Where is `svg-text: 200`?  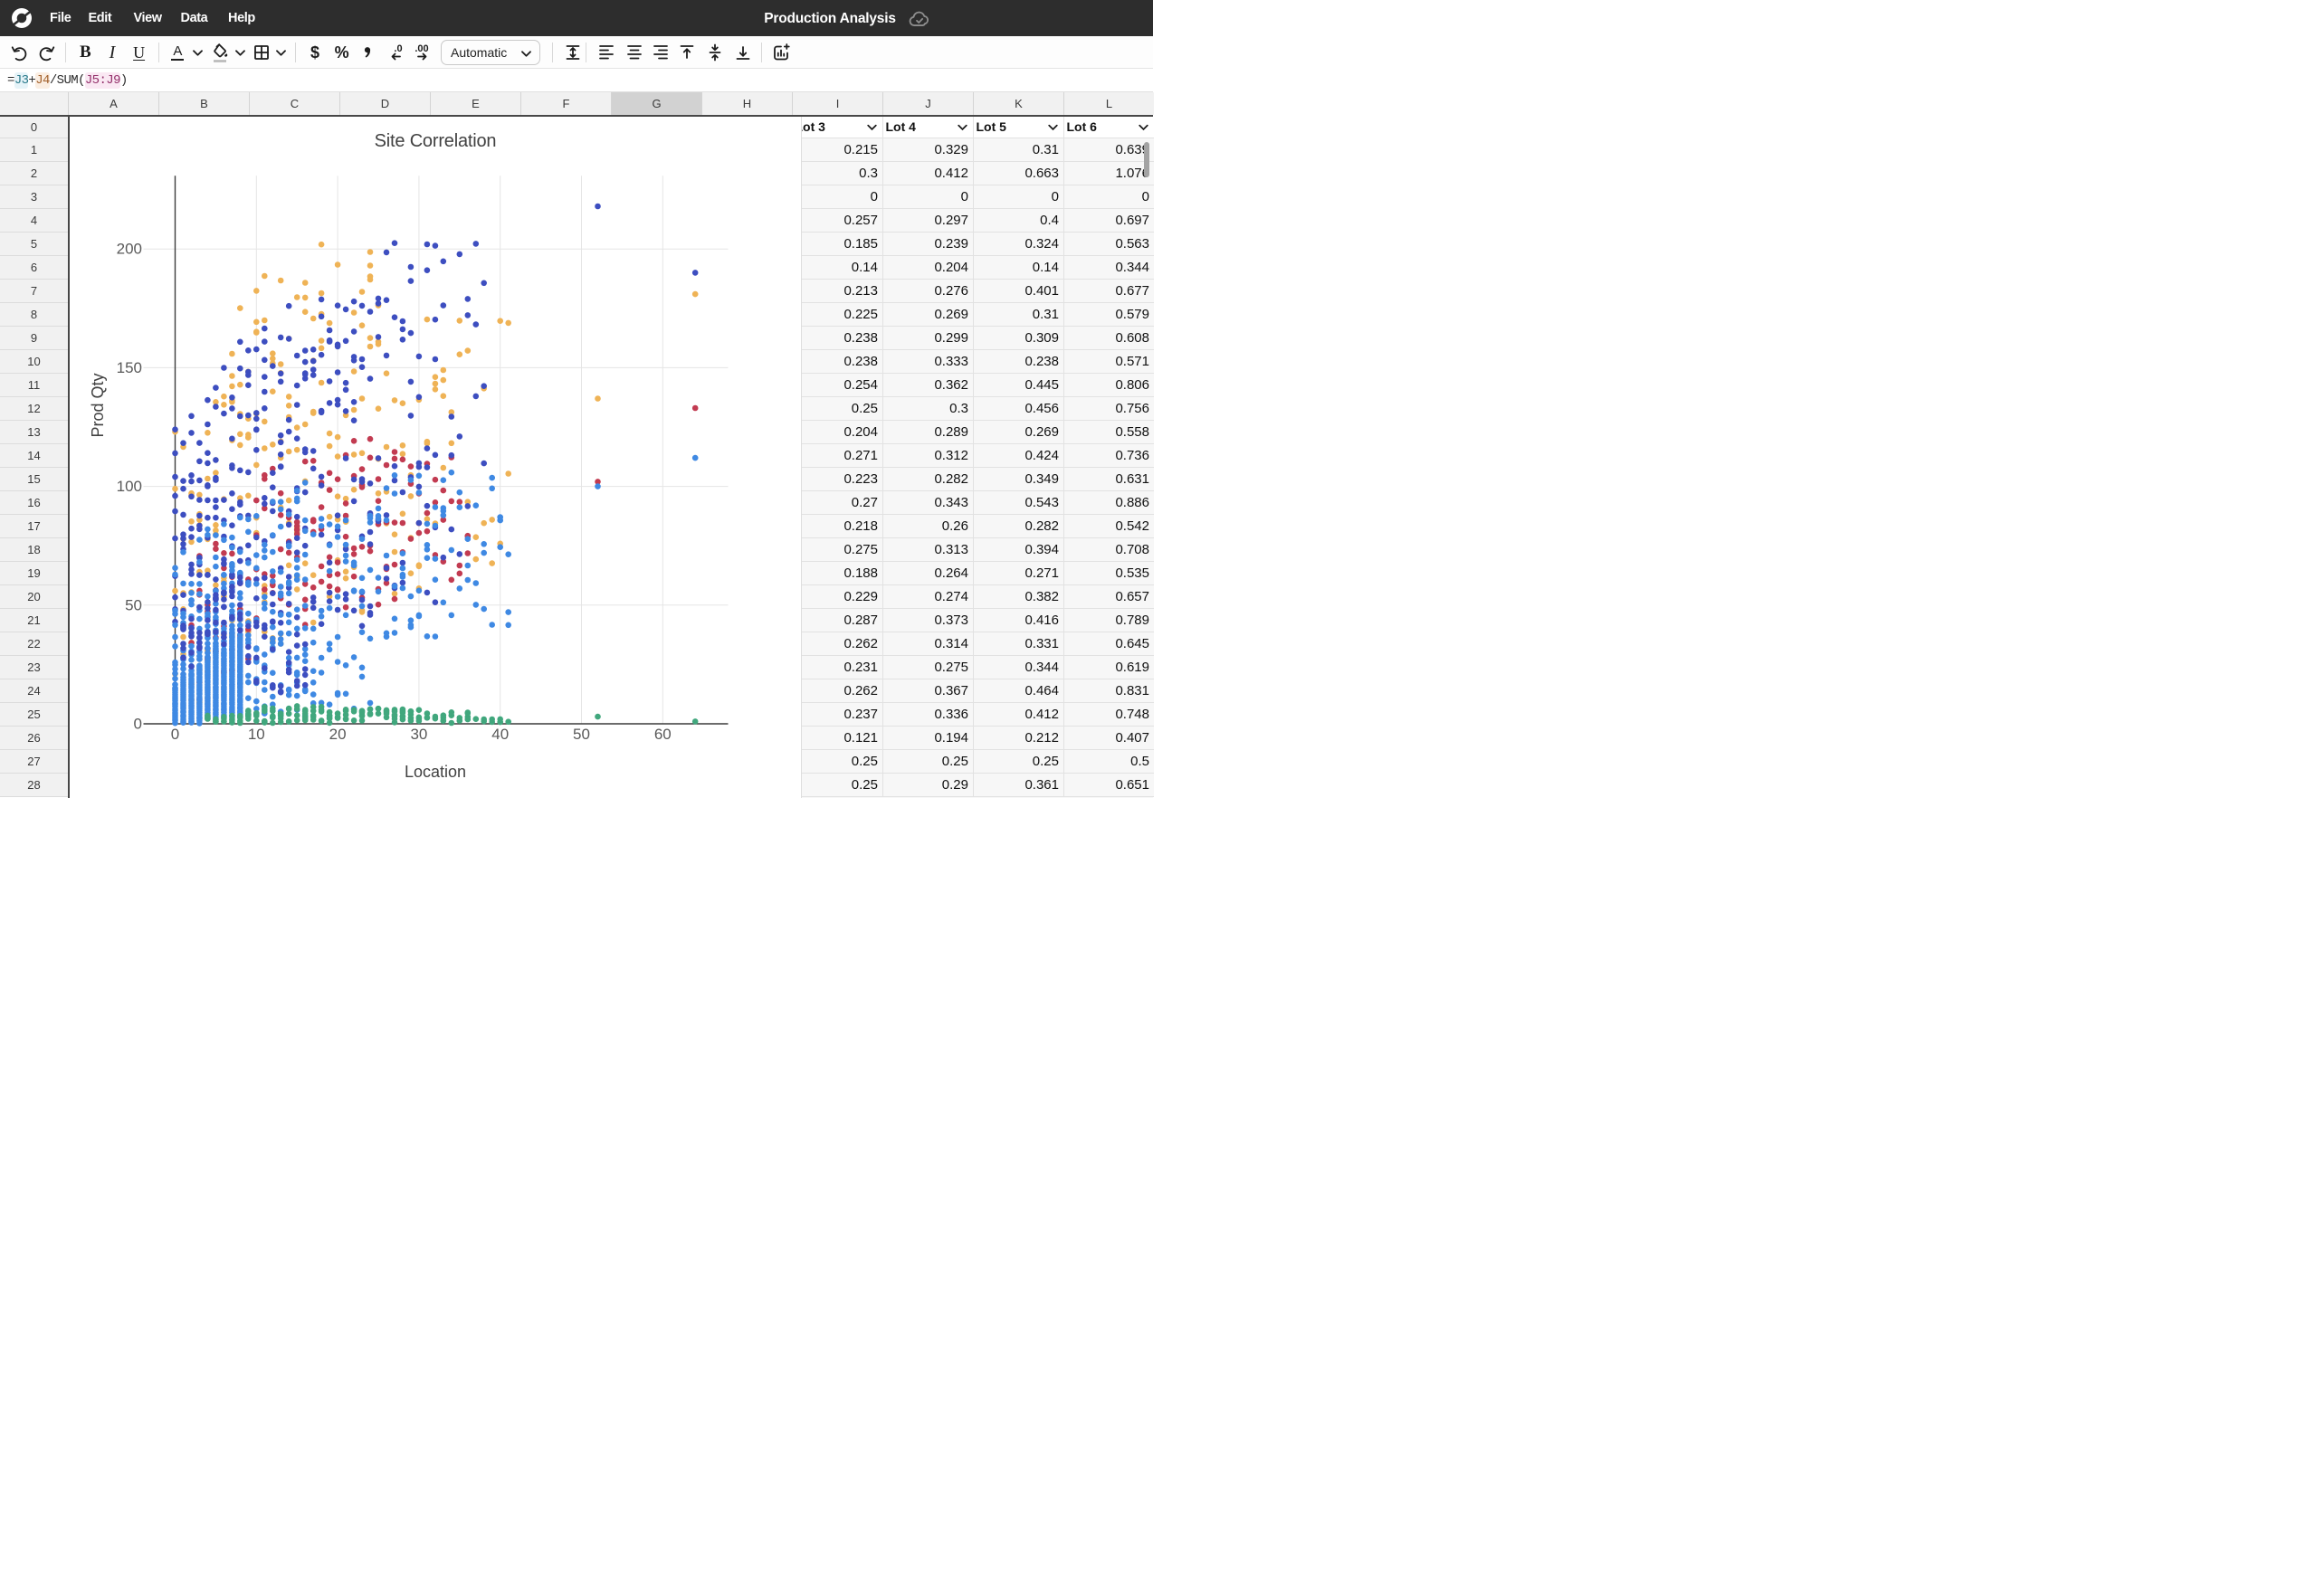 svg-text: 200 is located at coordinates (129, 250).